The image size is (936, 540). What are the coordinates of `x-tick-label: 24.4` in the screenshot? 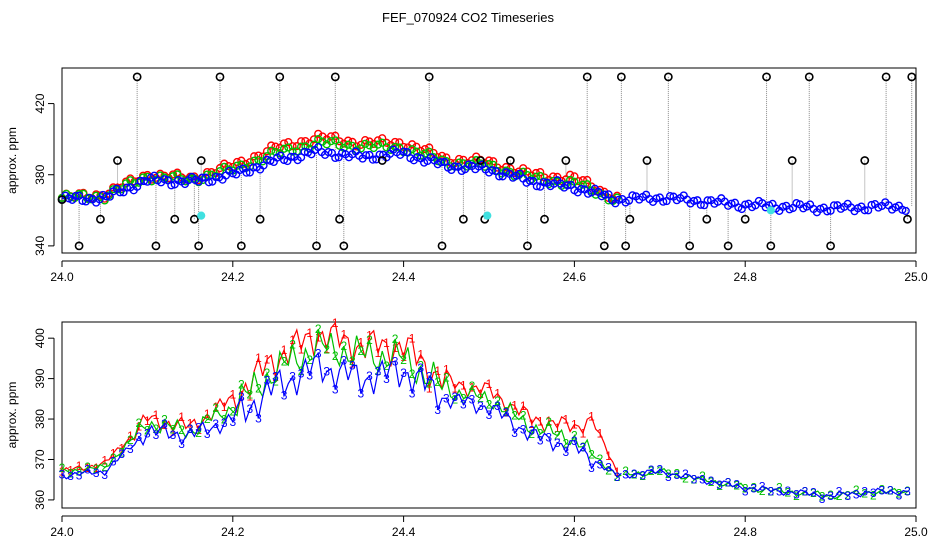 It's located at (404, 532).